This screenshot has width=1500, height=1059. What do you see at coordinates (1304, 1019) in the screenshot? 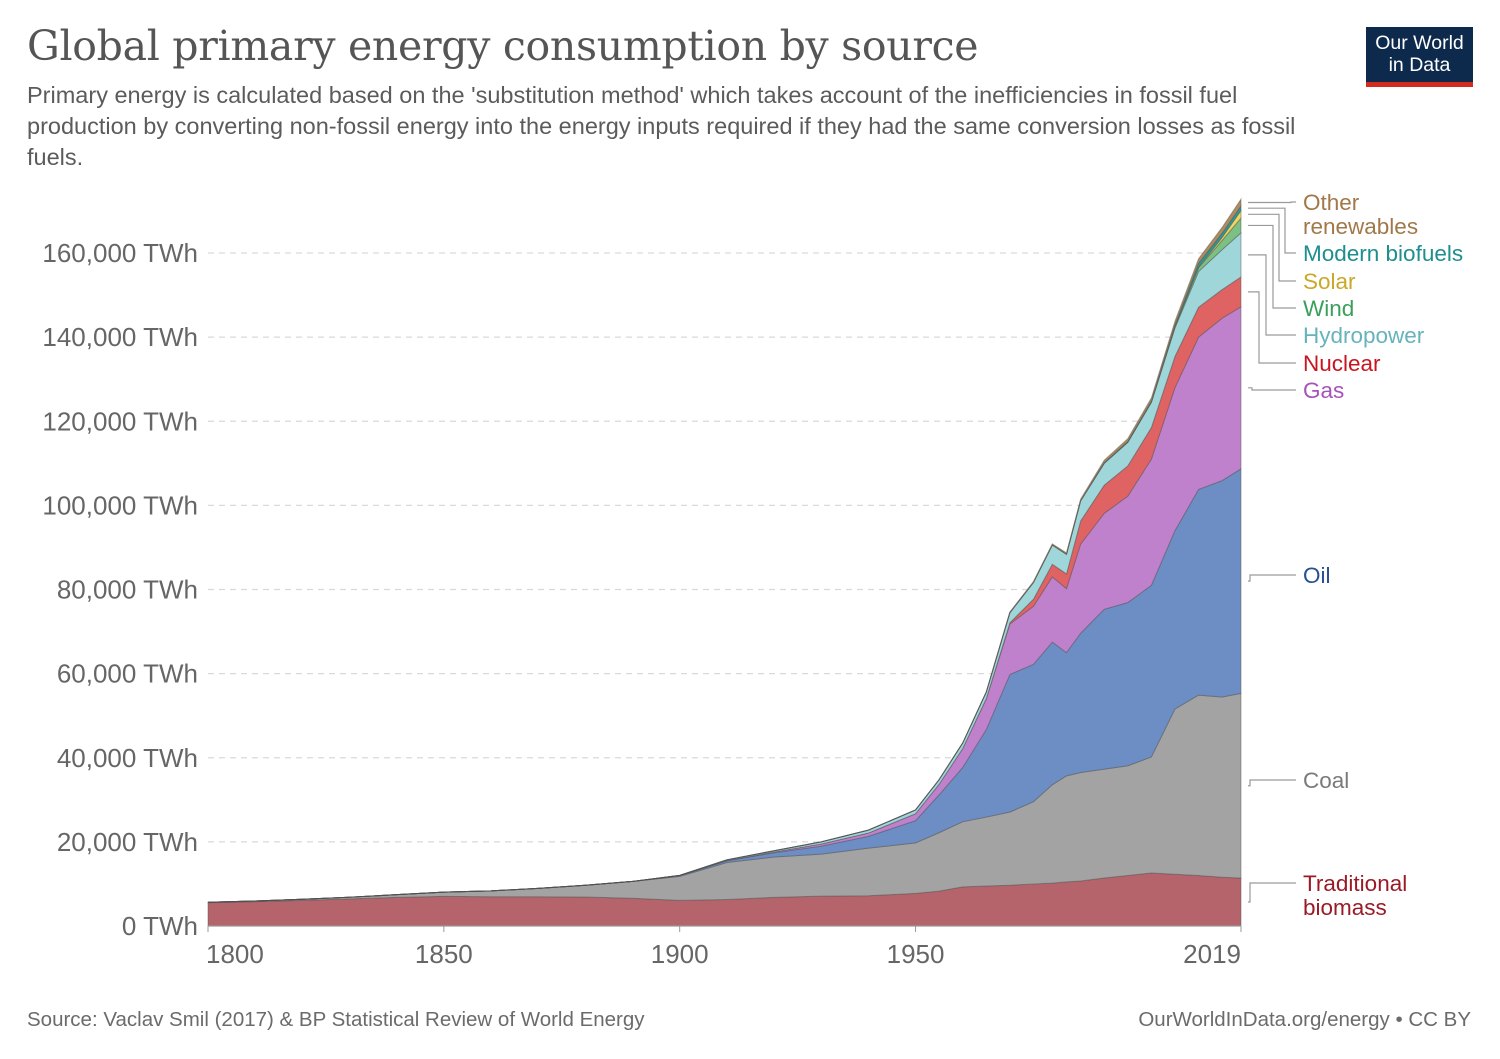
I see `credit-link: OurWorldInData.org/energy • CC BY` at bounding box center [1304, 1019].